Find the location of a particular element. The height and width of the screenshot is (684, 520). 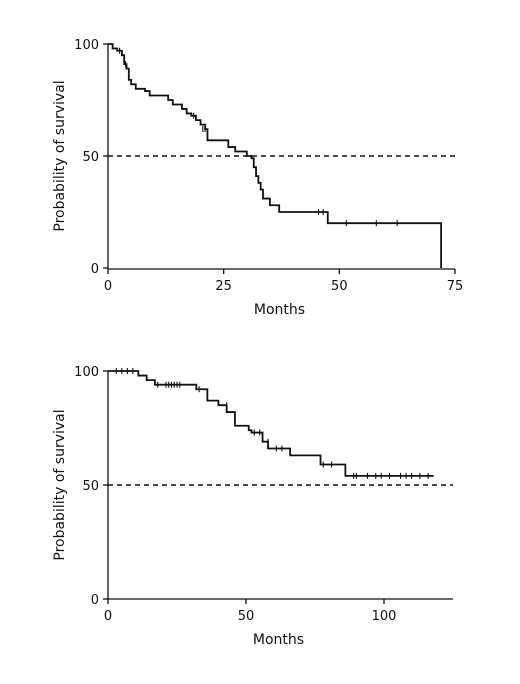

chart-1-x-axis-label: Months is located at coordinates (279, 310).